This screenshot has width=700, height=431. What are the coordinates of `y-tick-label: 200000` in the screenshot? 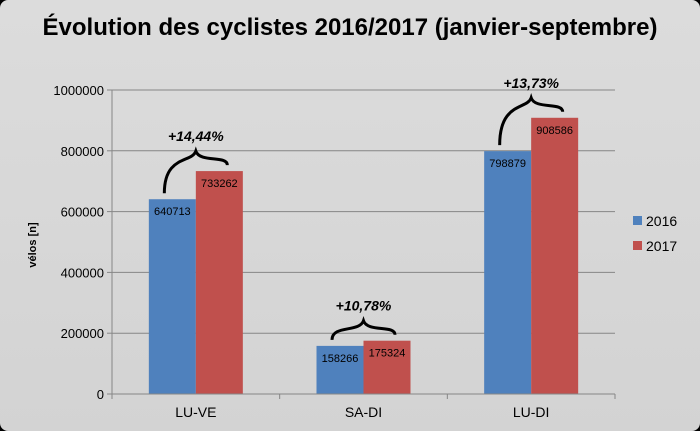 It's located at (82, 333).